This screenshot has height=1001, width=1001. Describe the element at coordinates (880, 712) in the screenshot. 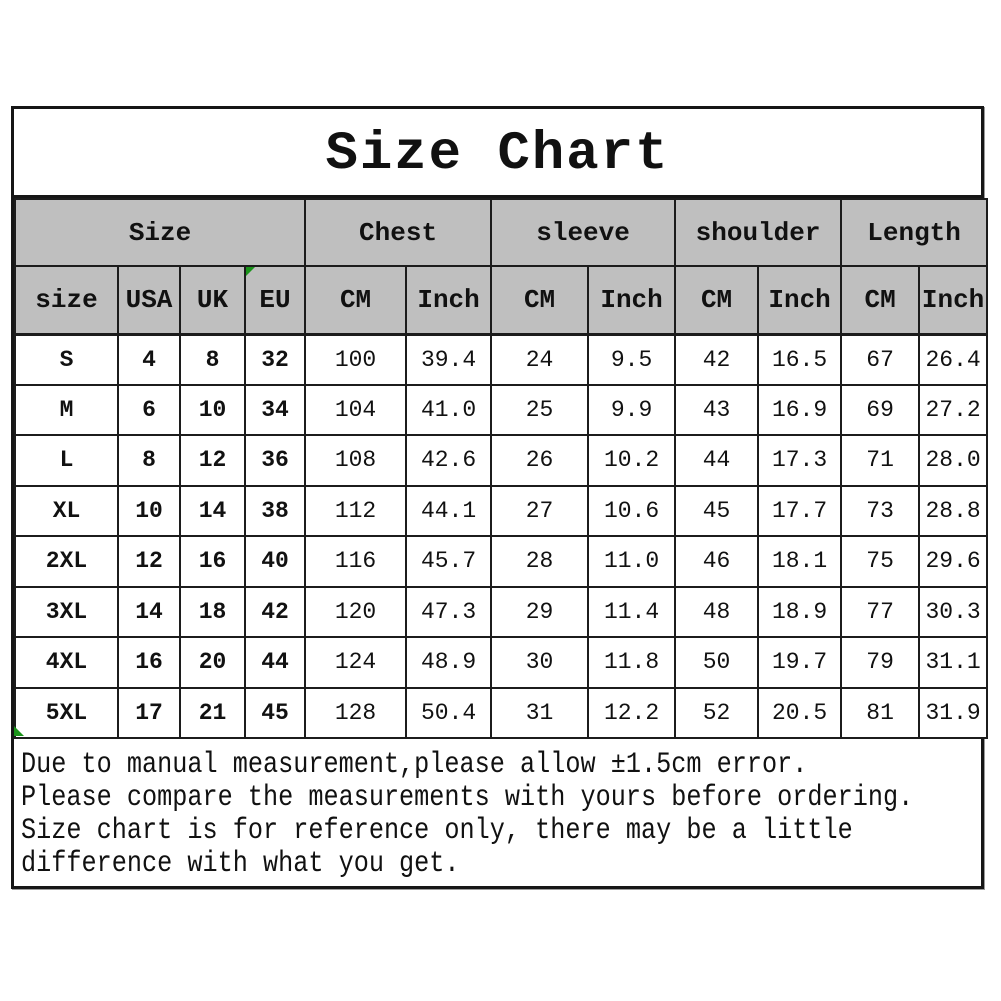

I see `cell: 81` at that location.